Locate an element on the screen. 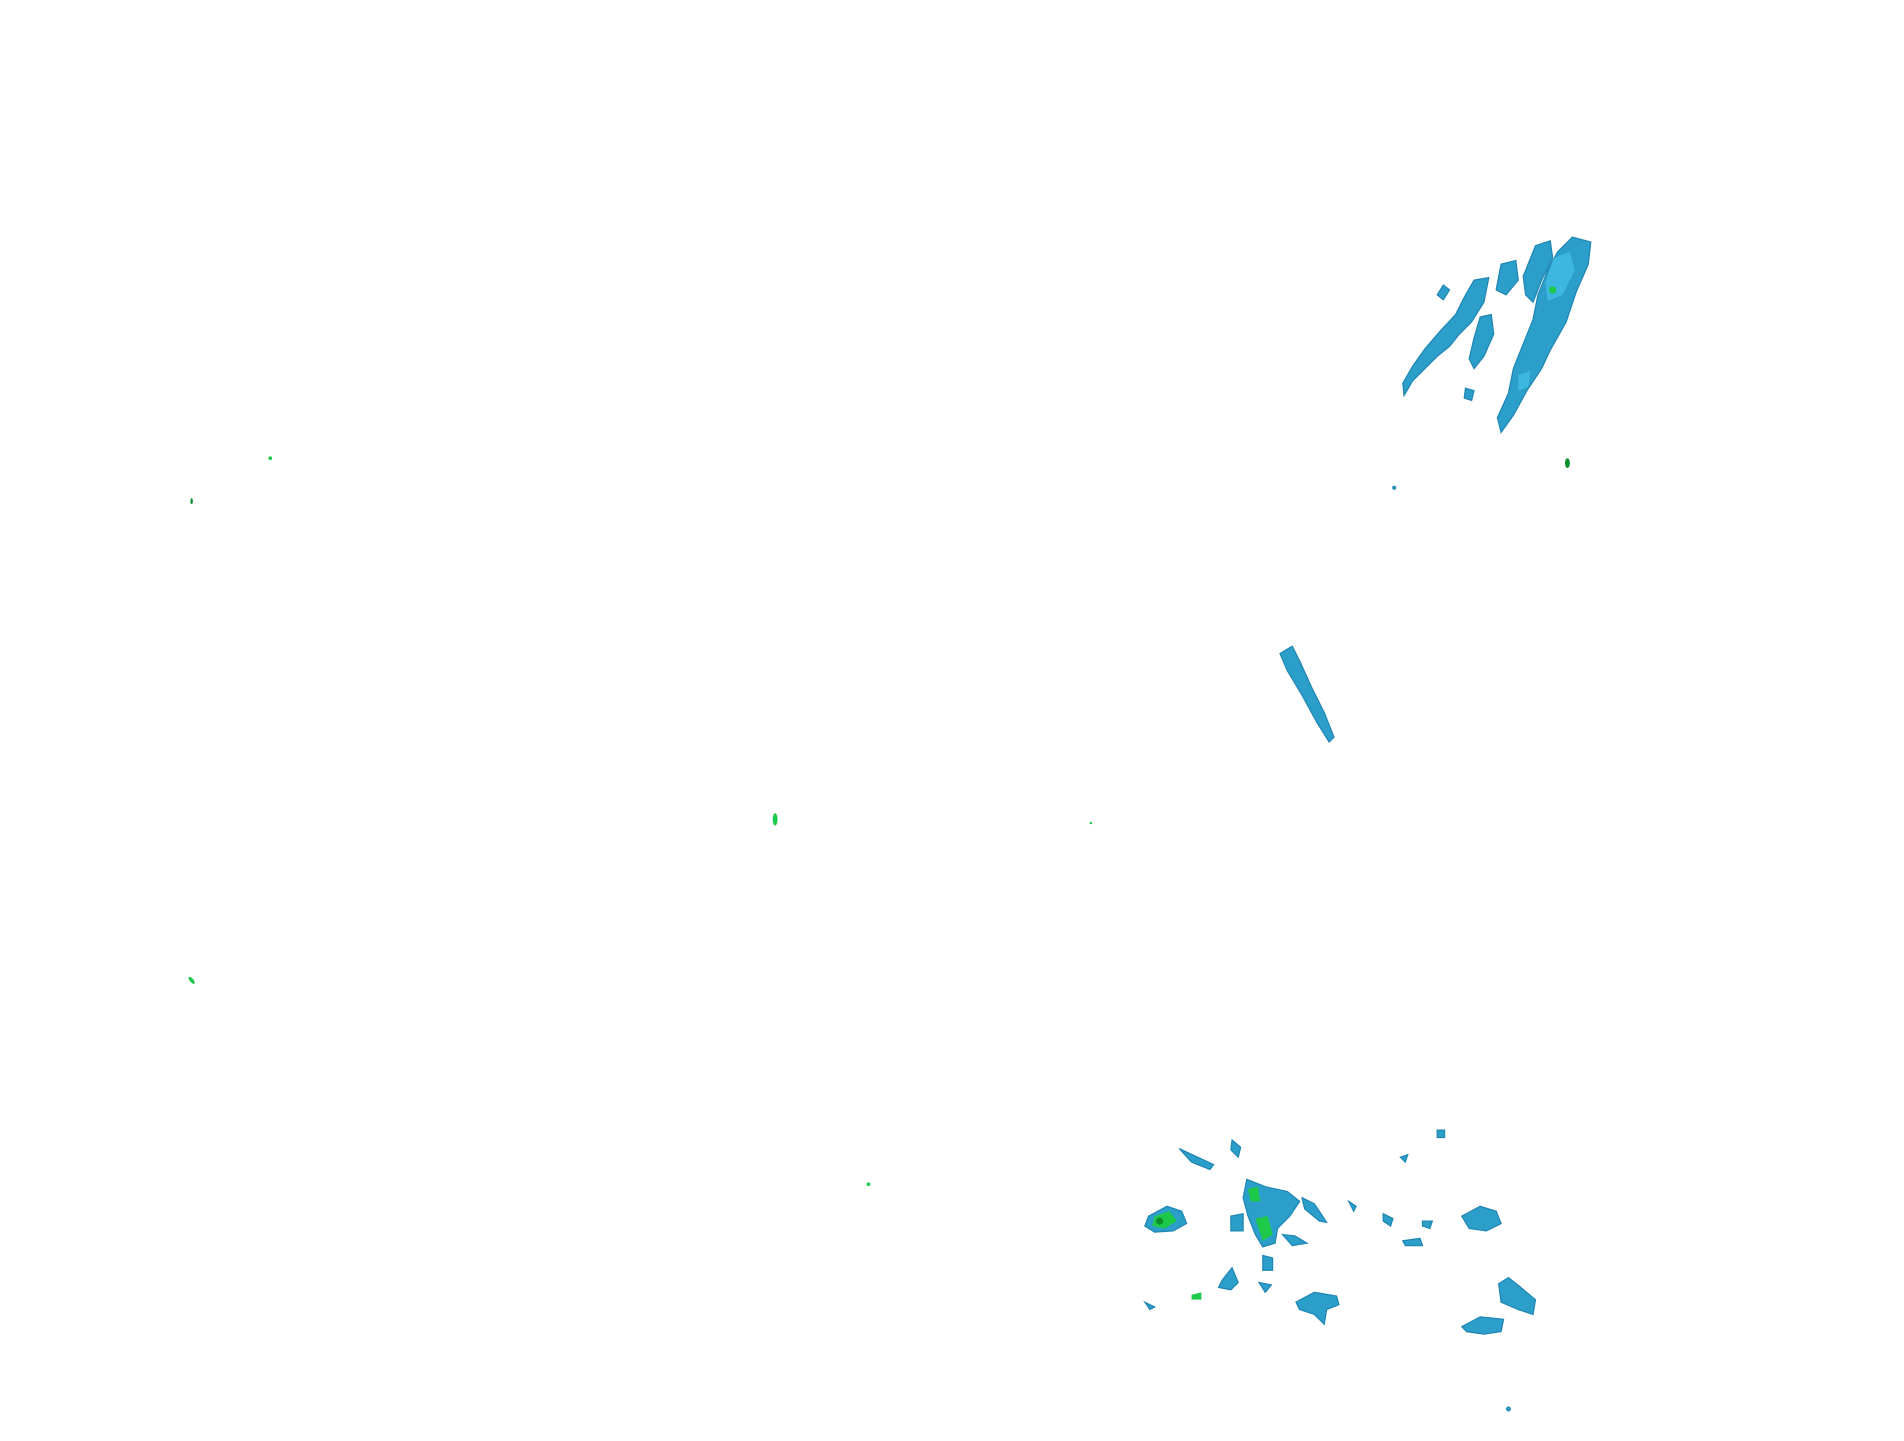 The image size is (1904, 1441). echo-northeast is located at coordinates (1492, 363).